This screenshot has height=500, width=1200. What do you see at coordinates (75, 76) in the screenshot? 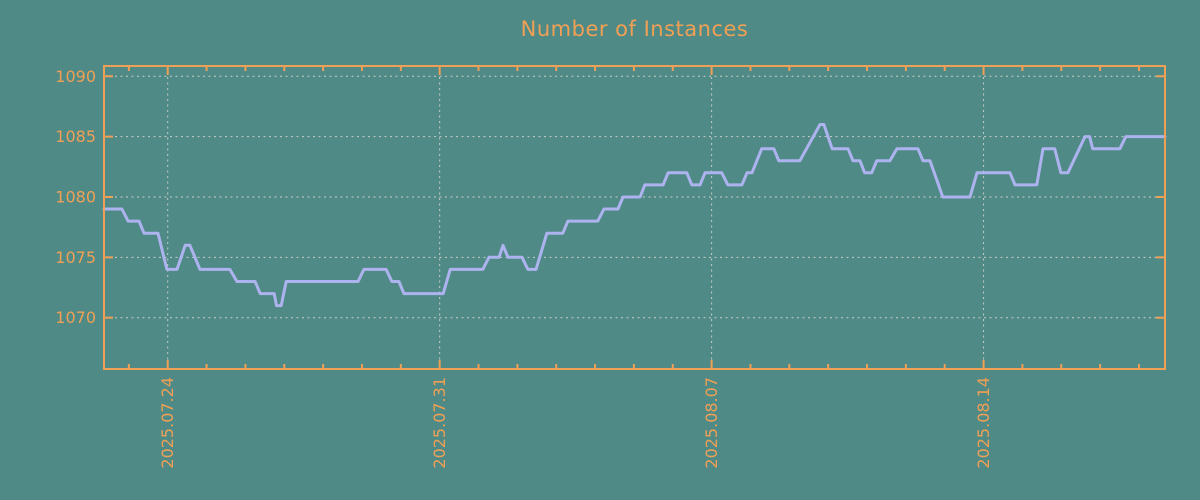
I see `y-tick-label: 1090` at bounding box center [75, 76].